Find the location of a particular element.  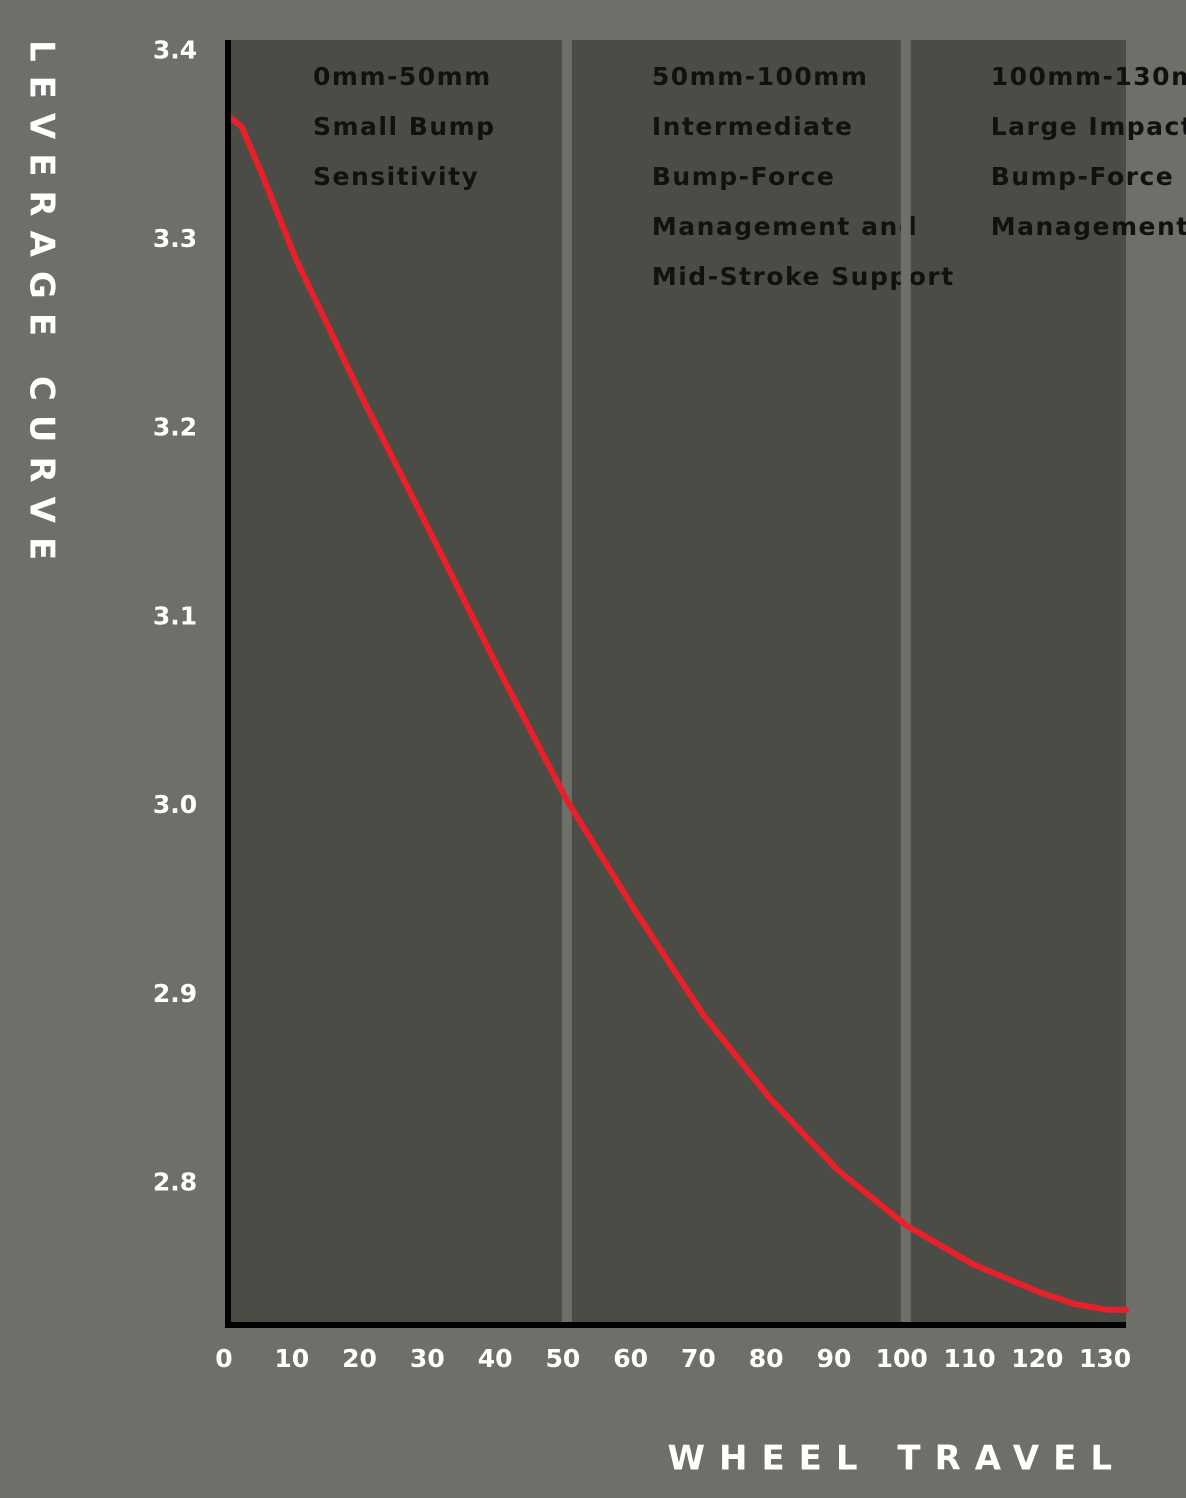

band-title: 50mm-100mm is located at coordinates (760, 76).